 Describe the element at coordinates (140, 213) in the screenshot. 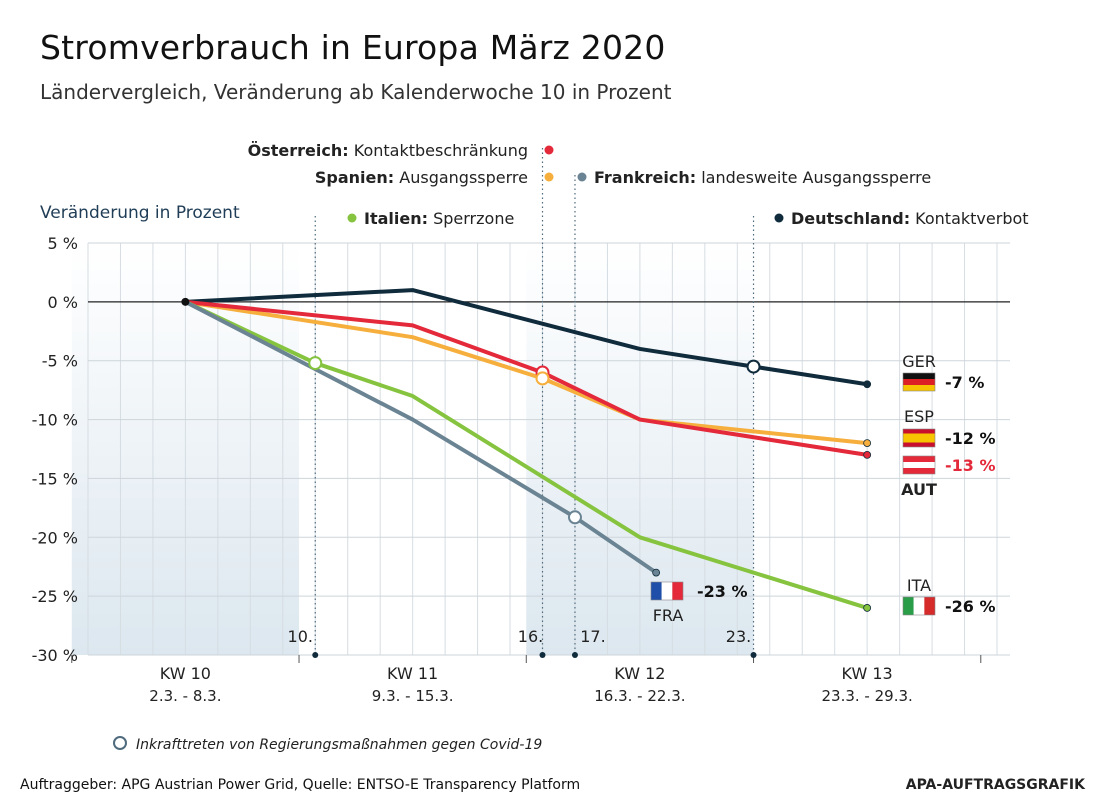

I see `y-axis-label: Veränderung in Prozent` at that location.